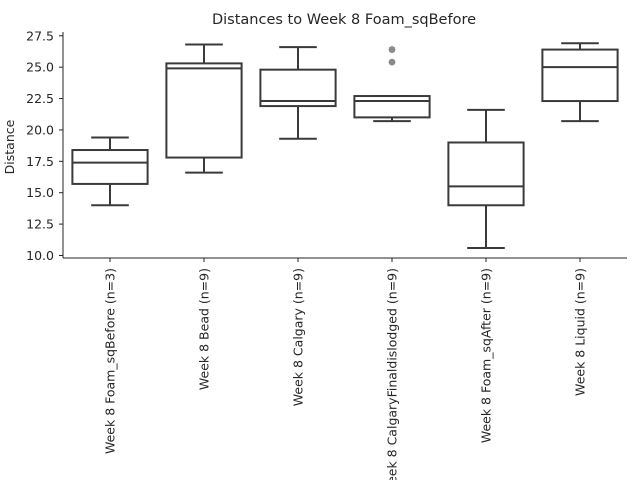  What do you see at coordinates (40, 192) in the screenshot?
I see `y-tick-label: 15.0` at bounding box center [40, 192].